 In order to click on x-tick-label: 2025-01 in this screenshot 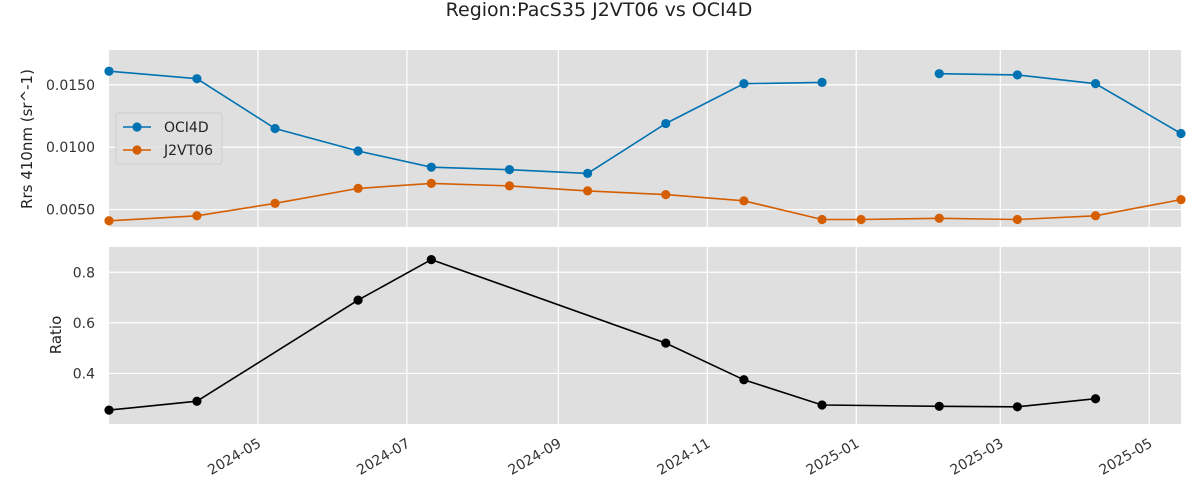, I will do `click(833, 457)`.